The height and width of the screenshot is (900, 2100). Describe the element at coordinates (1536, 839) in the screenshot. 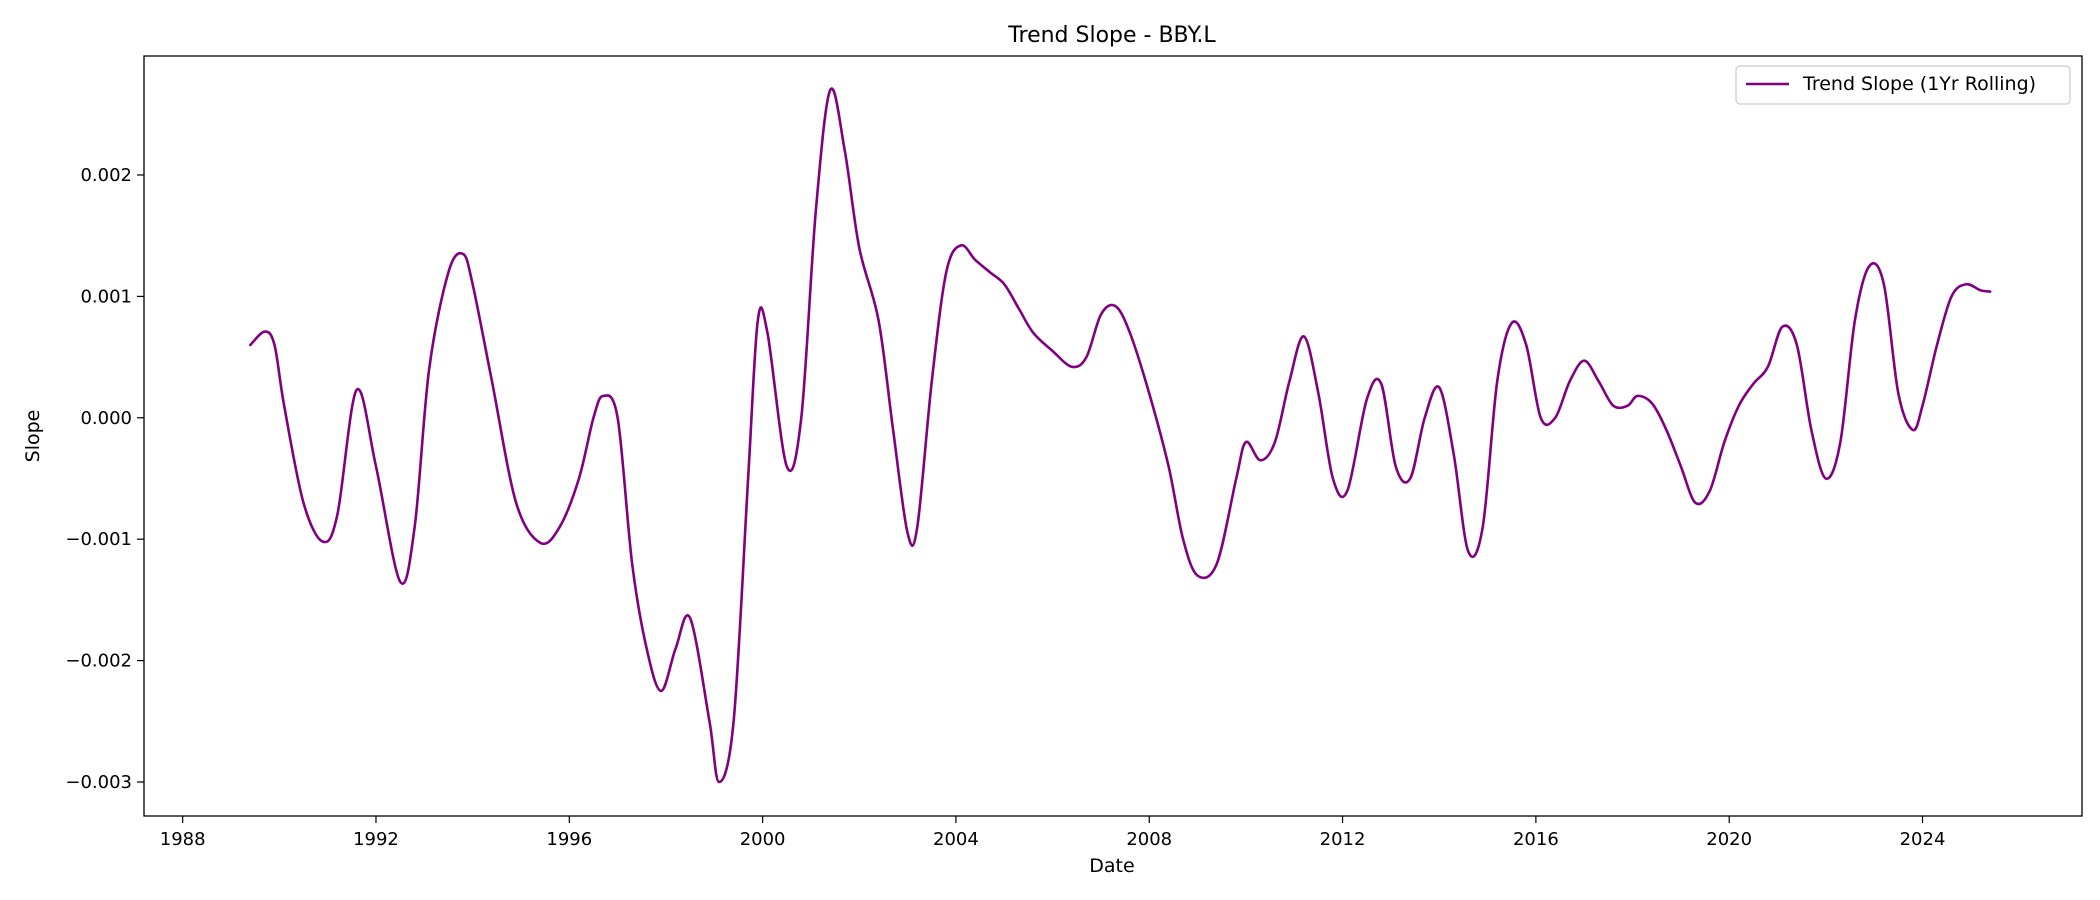

I see `x-tick-label: 2016` at that location.